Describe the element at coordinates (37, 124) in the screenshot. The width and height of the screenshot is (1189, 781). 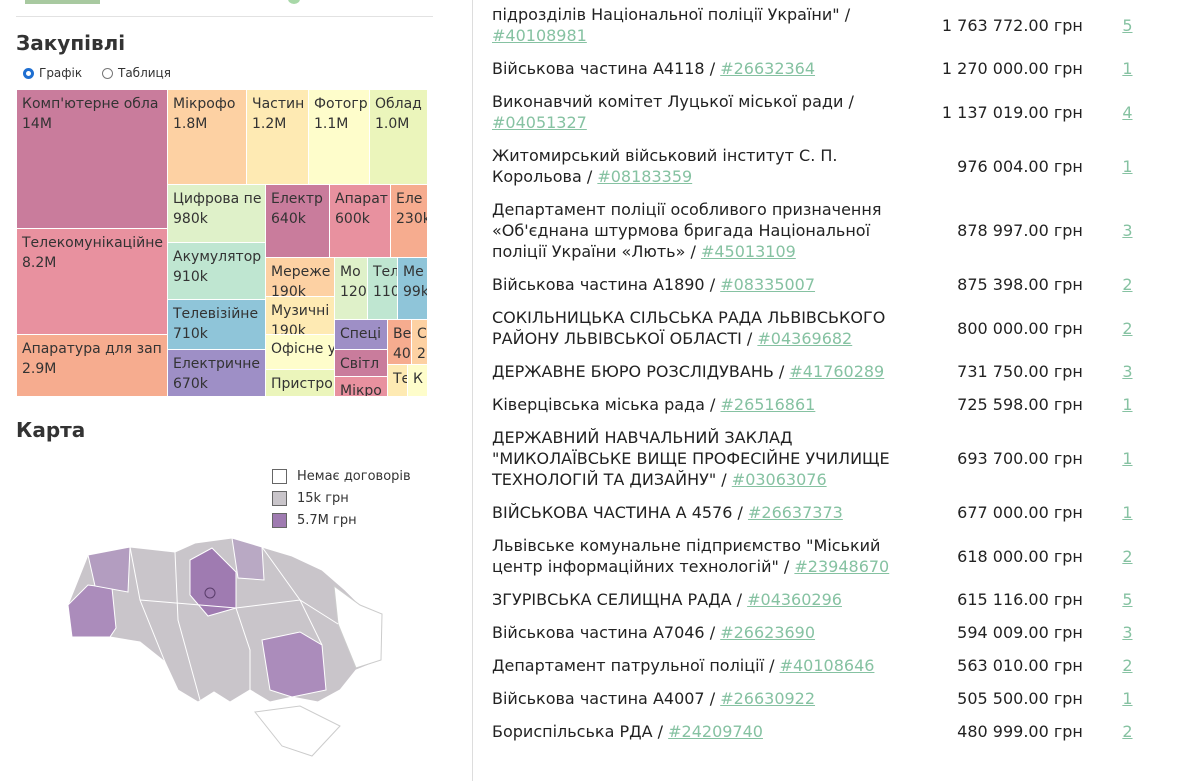
I see `cell-value: 14M` at that location.